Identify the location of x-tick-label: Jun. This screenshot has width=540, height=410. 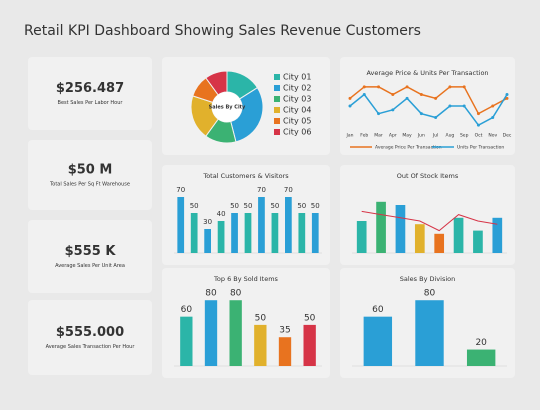
(421, 136).